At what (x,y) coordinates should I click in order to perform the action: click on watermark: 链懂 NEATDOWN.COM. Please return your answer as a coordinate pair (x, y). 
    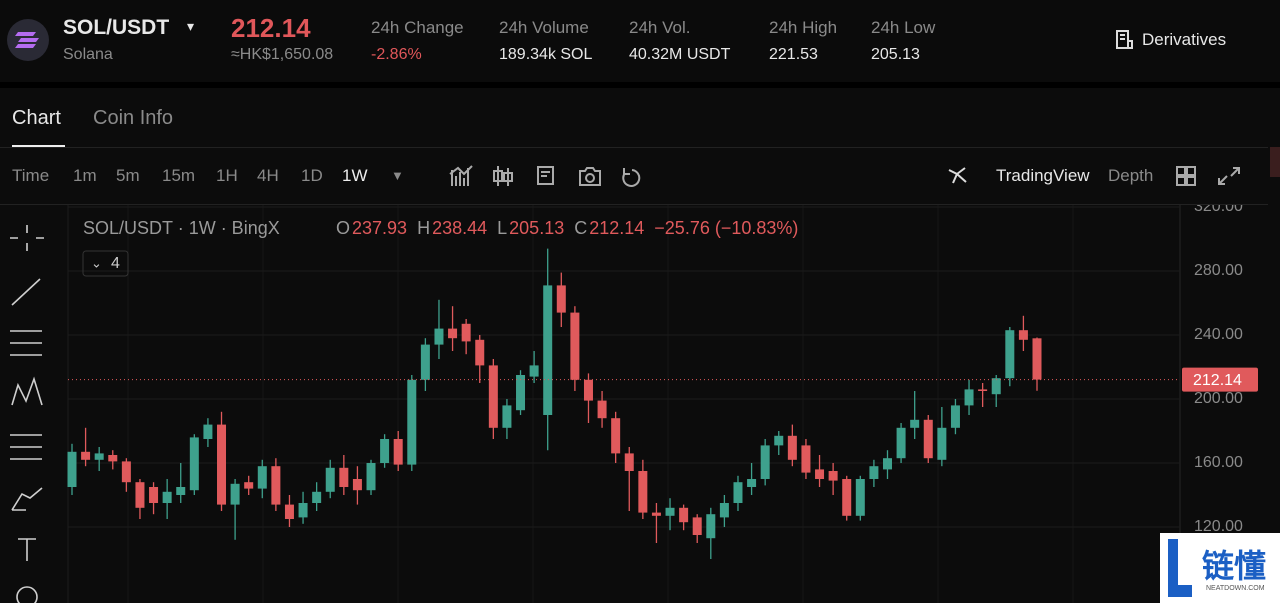
    Looking at the image, I should click on (1220, 568).